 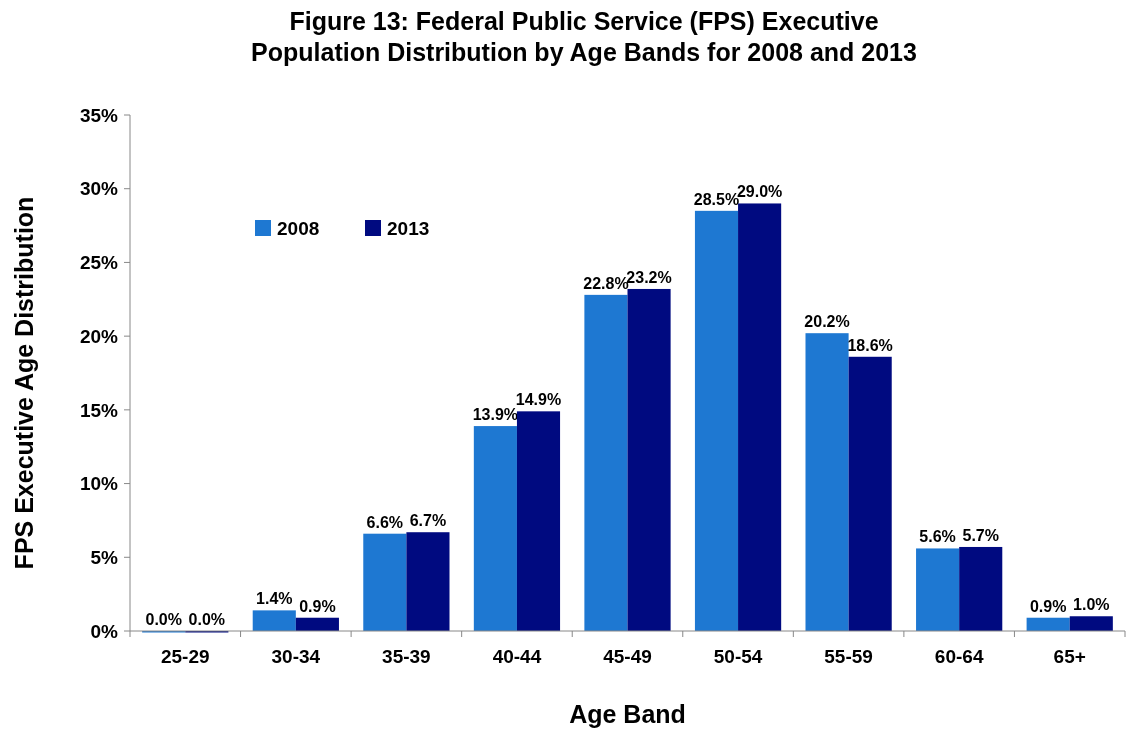 What do you see at coordinates (538, 400) in the screenshot?
I see `data-label: 14.9%` at bounding box center [538, 400].